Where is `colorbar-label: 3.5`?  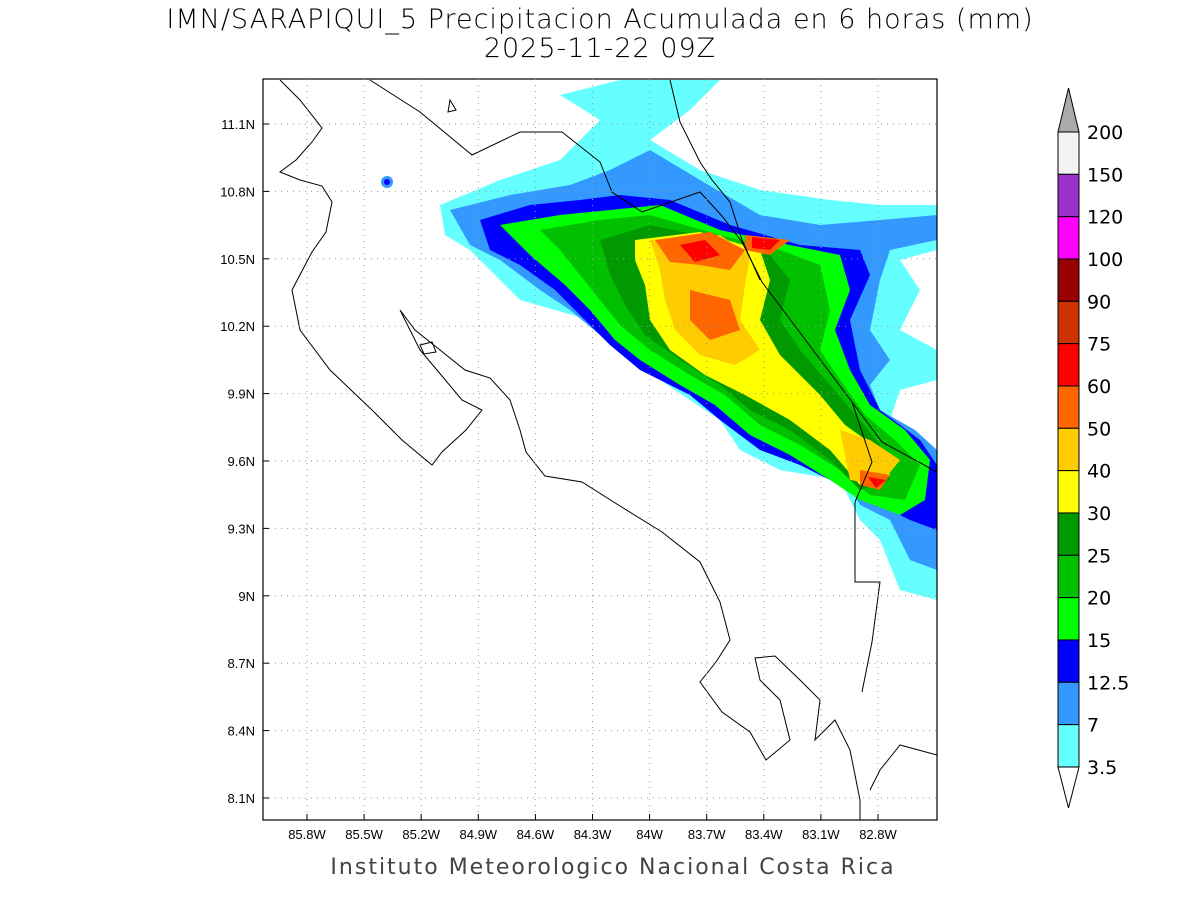 colorbar-label: 3.5 is located at coordinates (1102, 768).